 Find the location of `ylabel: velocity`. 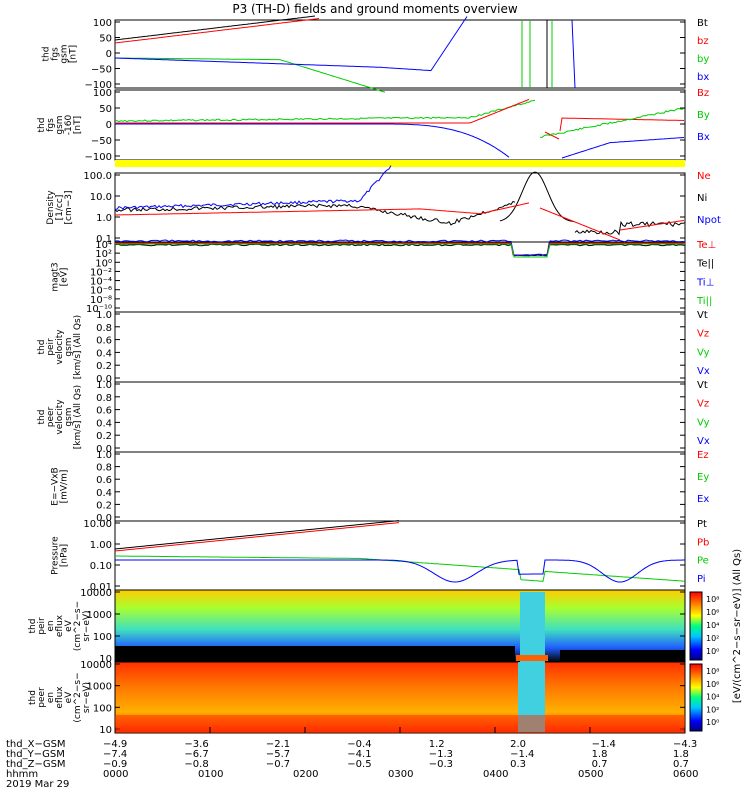

ylabel: velocity is located at coordinates (60, 417).